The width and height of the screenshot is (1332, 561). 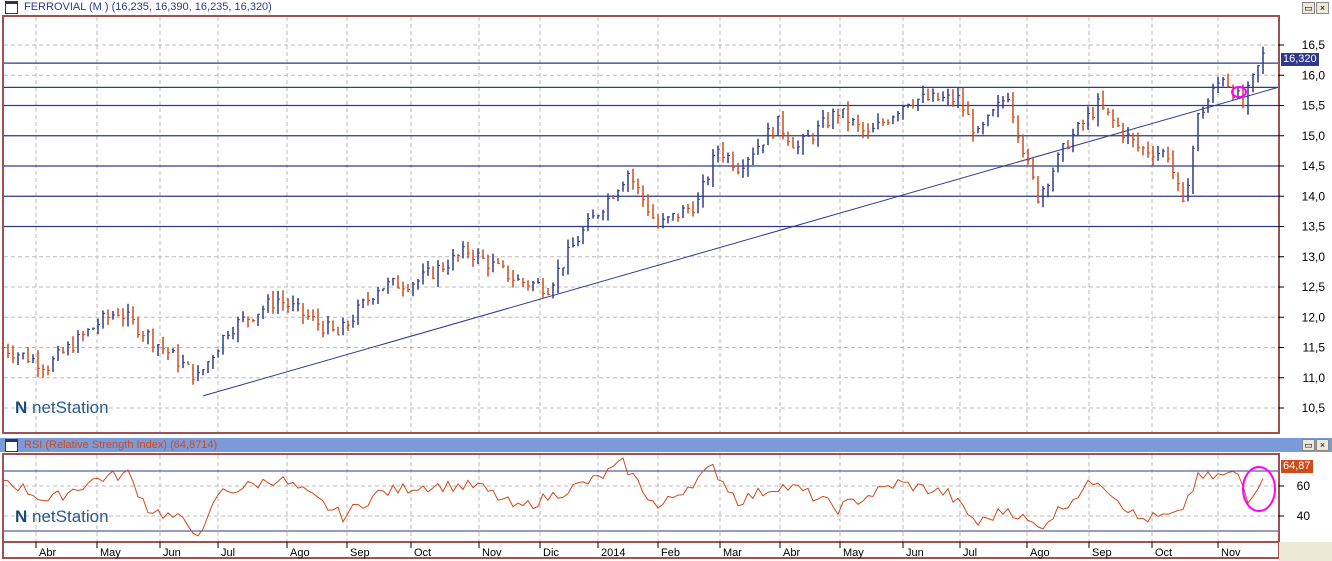 What do you see at coordinates (121, 445) in the screenshot?
I see `rsi-window-title: RSI (Relative Strength Index) (64,8714)` at bounding box center [121, 445].